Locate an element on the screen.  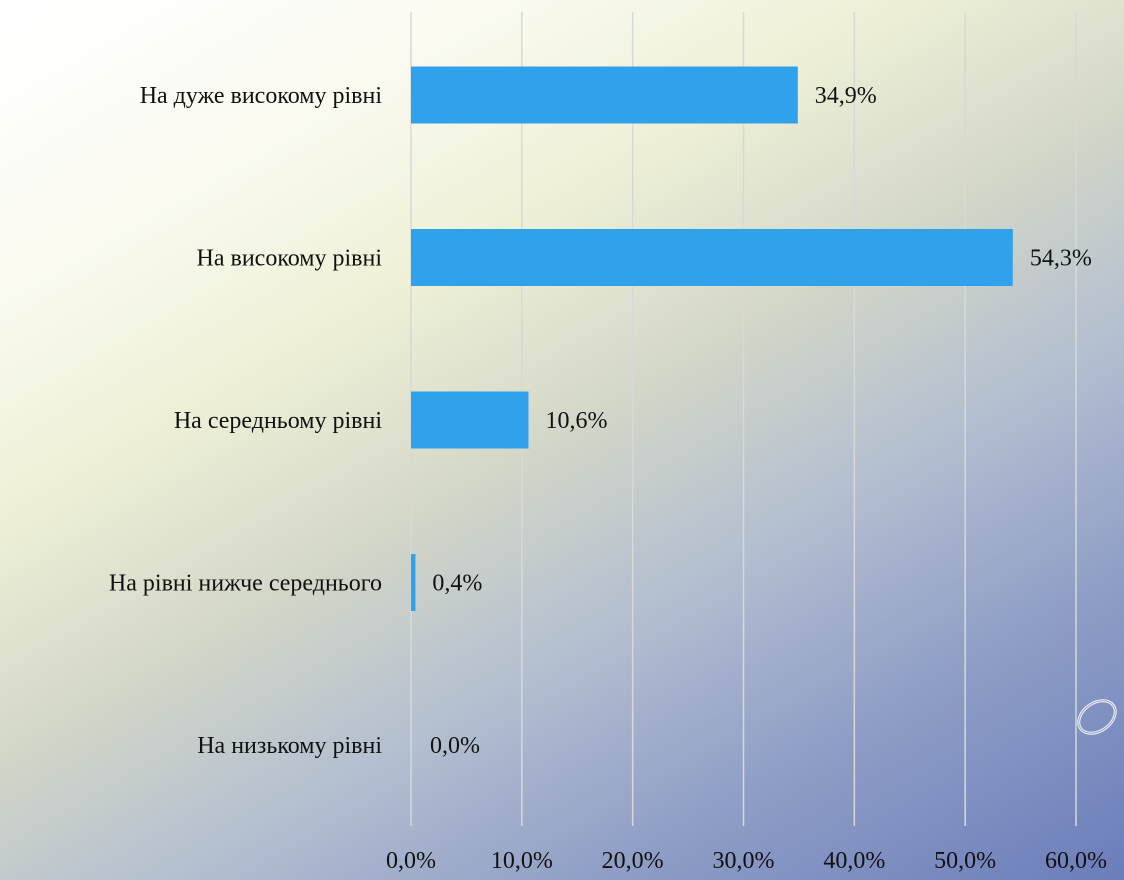
x-tick-label: 60,0% is located at coordinates (1076, 861).